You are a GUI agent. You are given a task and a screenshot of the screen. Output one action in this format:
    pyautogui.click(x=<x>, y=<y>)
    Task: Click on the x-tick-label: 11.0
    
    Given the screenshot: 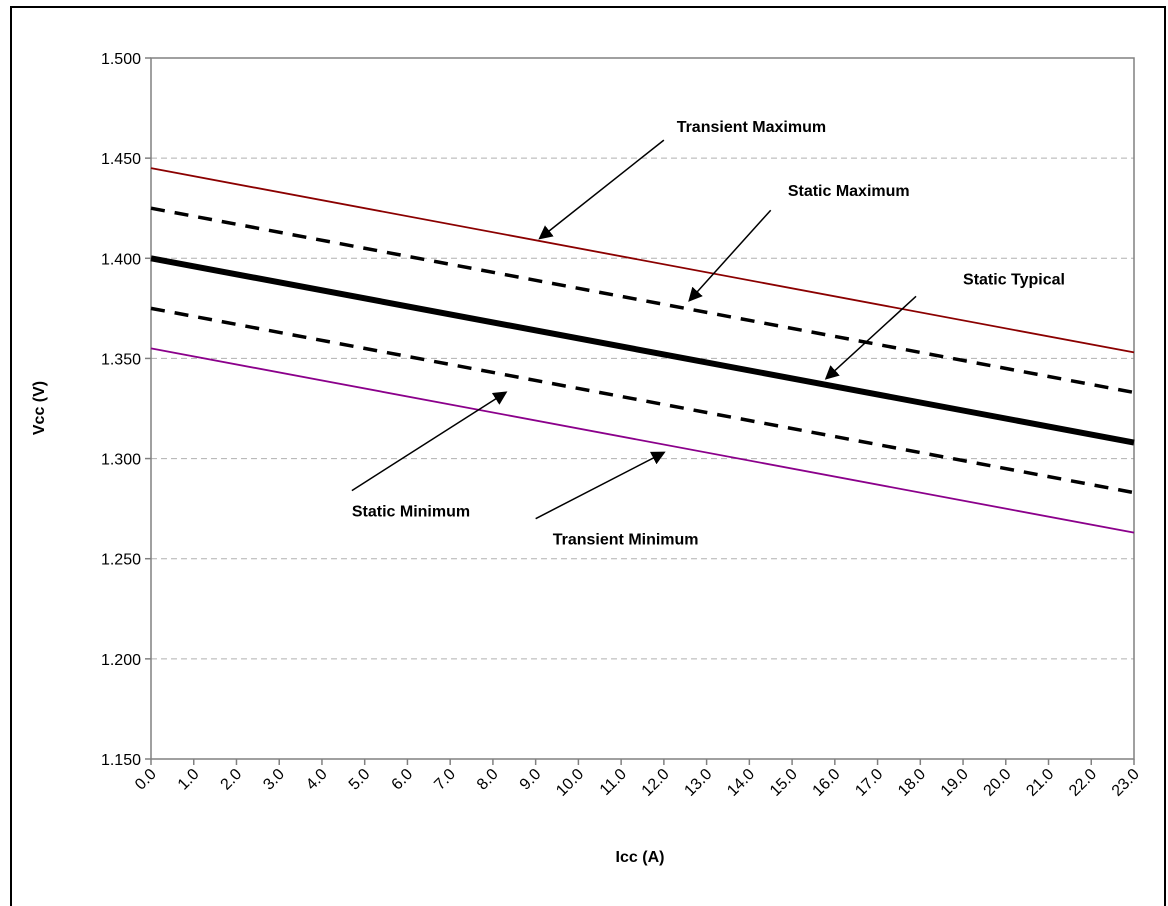 What is the action you would take?
    pyautogui.click(x=613, y=782)
    